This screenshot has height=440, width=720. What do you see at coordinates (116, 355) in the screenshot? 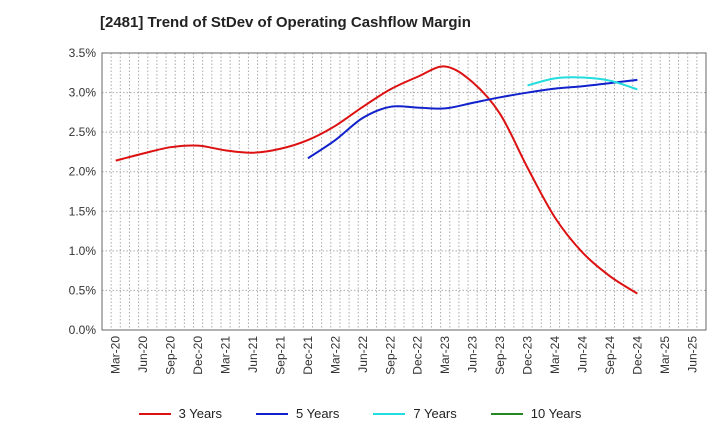
I see `x-tick-label: Mar-20` at bounding box center [116, 355].